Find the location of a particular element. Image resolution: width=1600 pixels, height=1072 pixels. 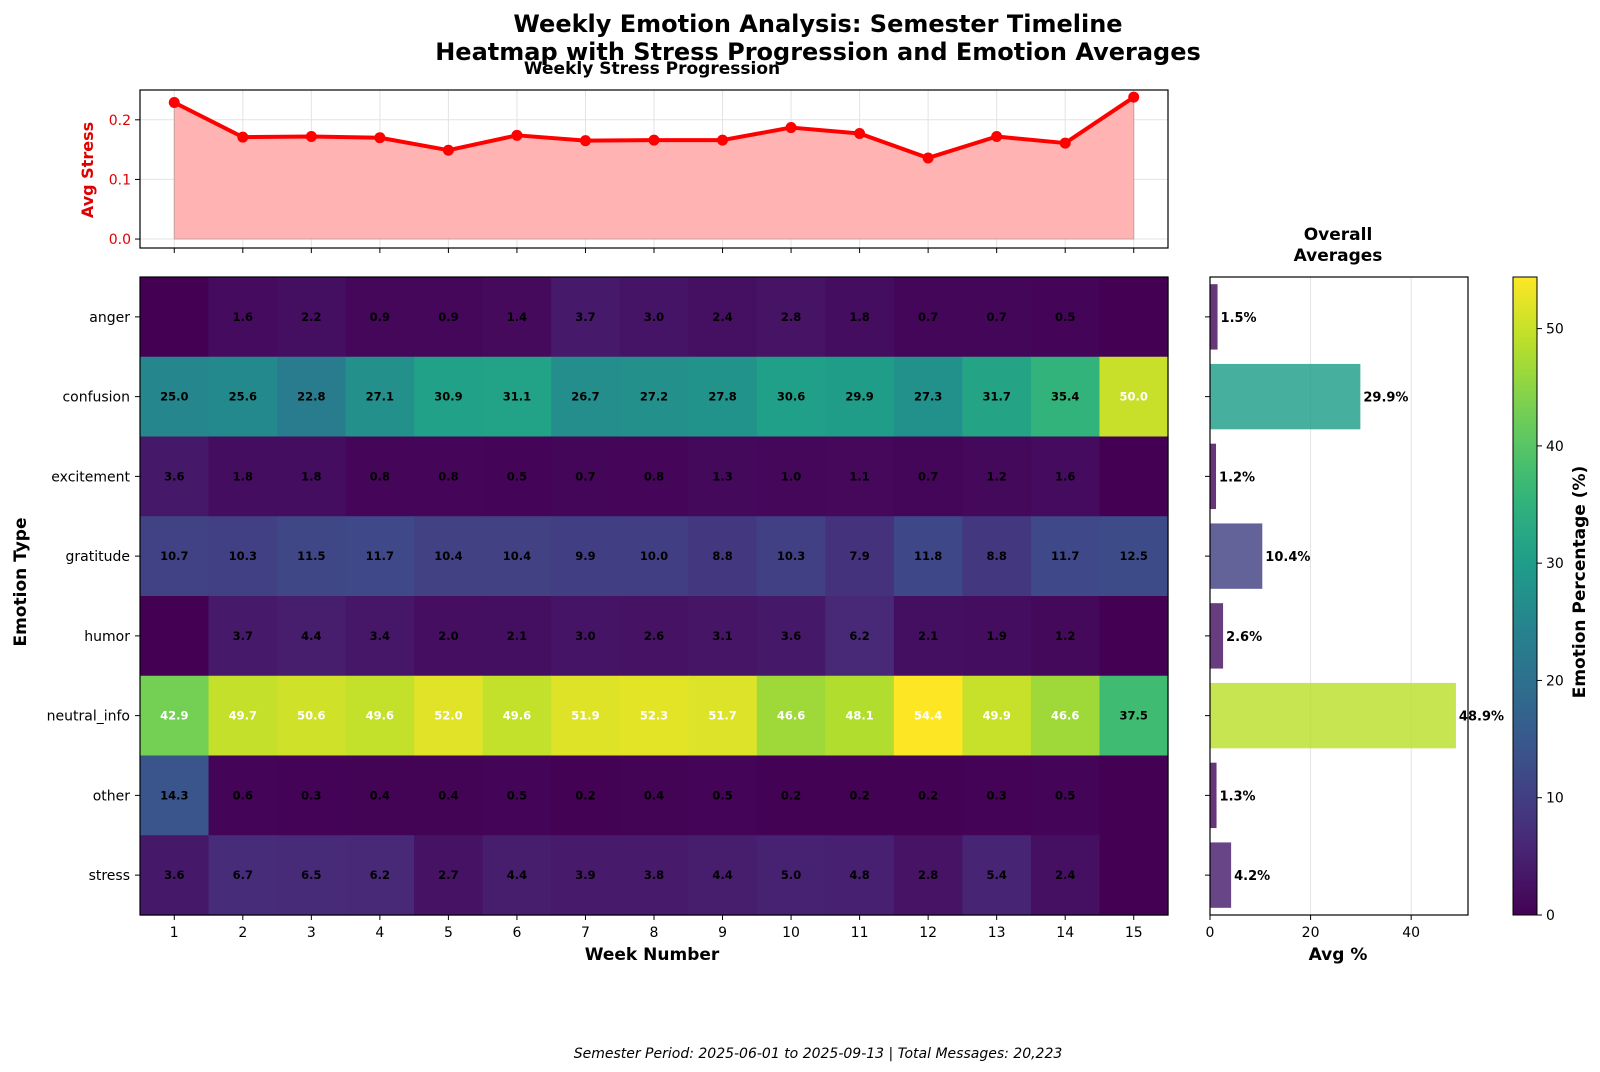

bar-xtick-label: 20 is located at coordinates (1311, 933).